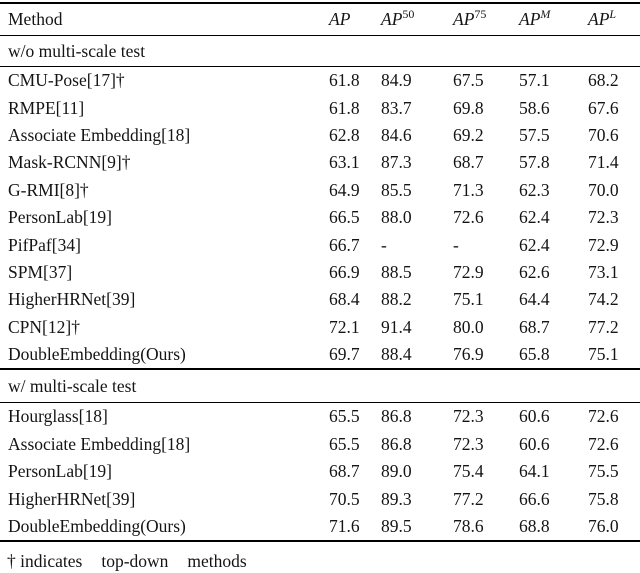  Describe the element at coordinates (534, 498) in the screenshot. I see `metric-value: 66.6` at that location.